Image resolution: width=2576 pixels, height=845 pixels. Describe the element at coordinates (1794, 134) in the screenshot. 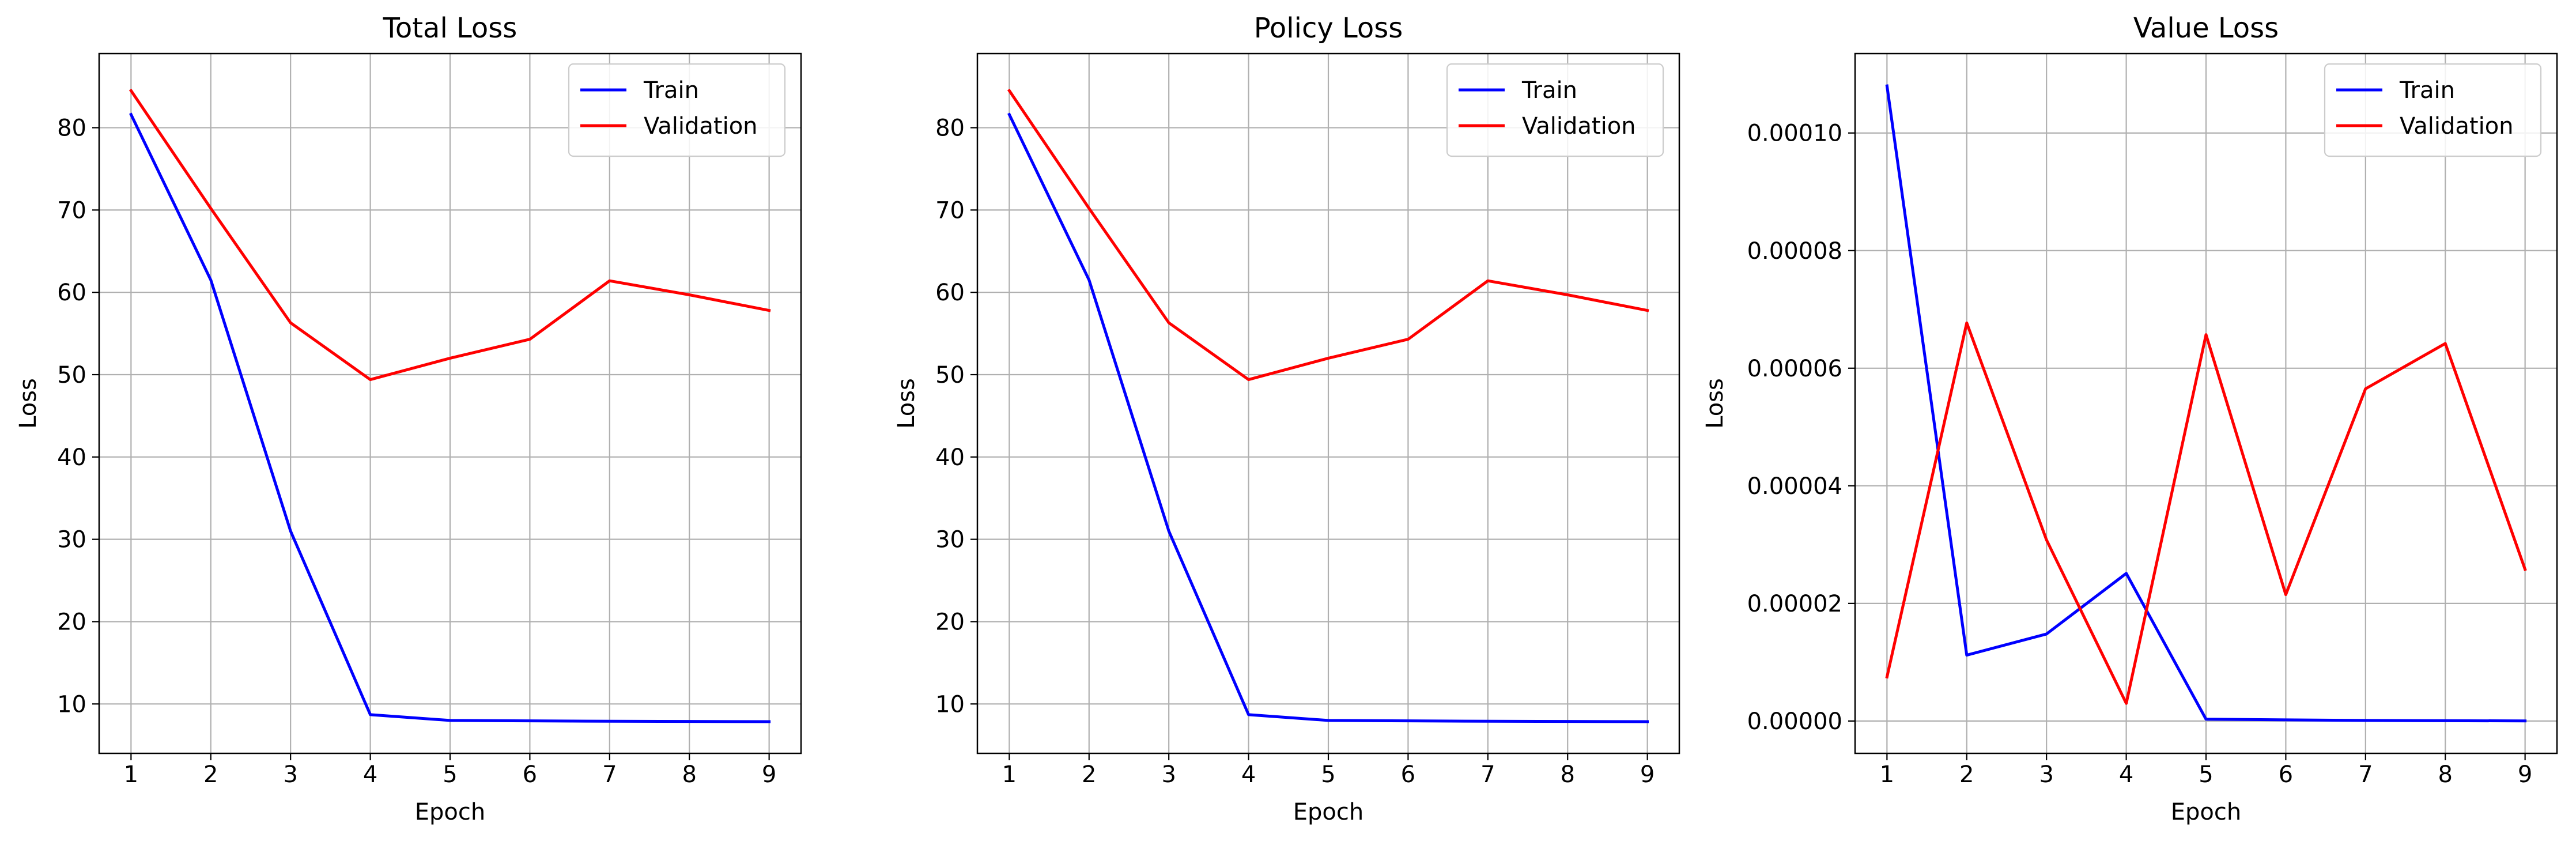

I see `y-tick-label: 0.00010` at that location.